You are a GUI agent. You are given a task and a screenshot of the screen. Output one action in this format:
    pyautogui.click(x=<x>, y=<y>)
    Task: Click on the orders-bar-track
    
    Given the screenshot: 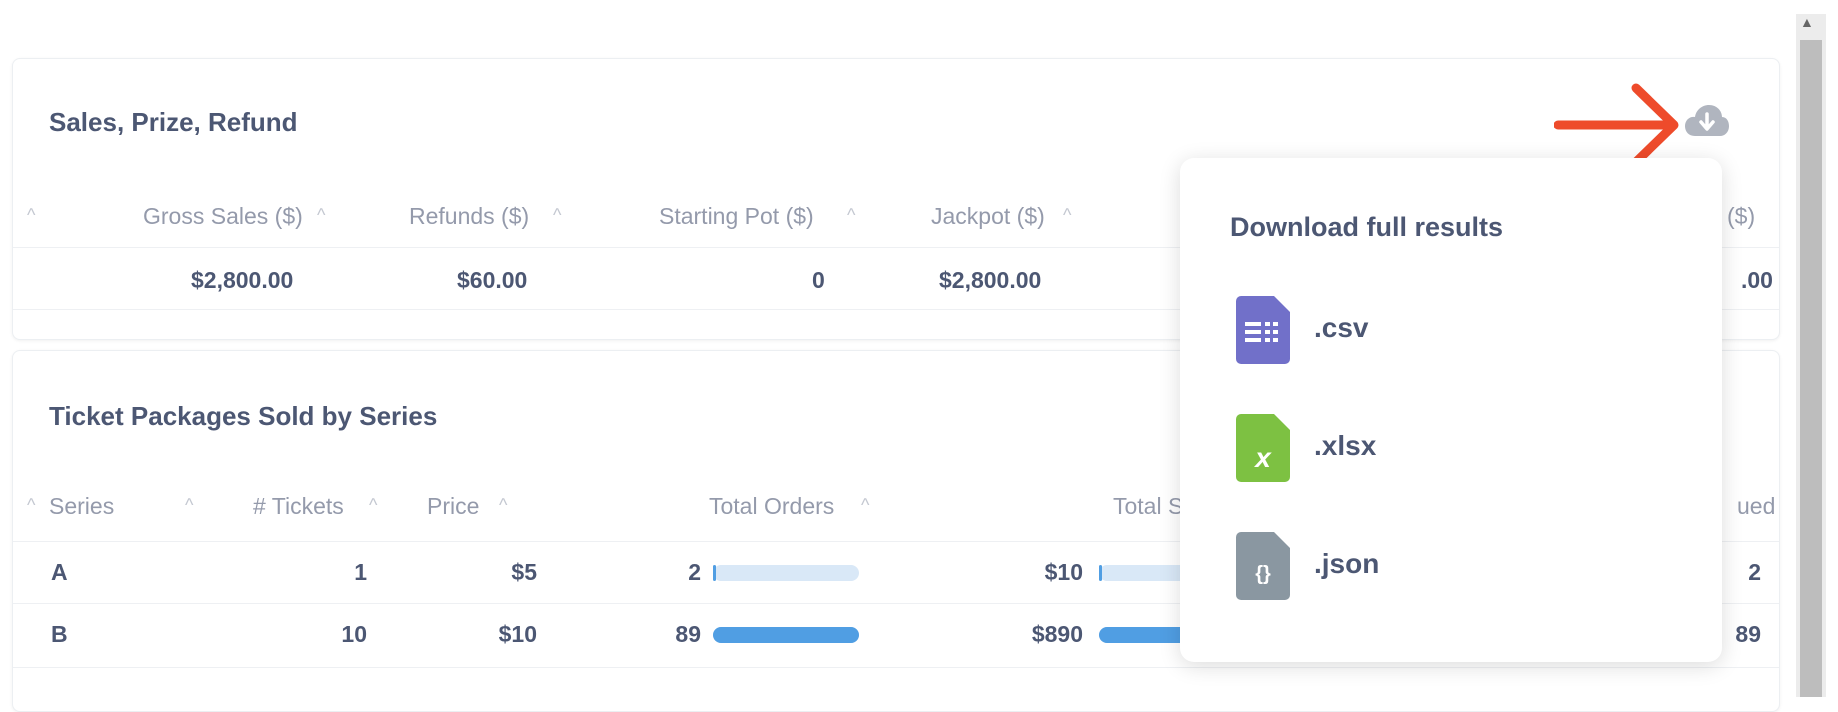 What is the action you would take?
    pyautogui.click(x=786, y=573)
    